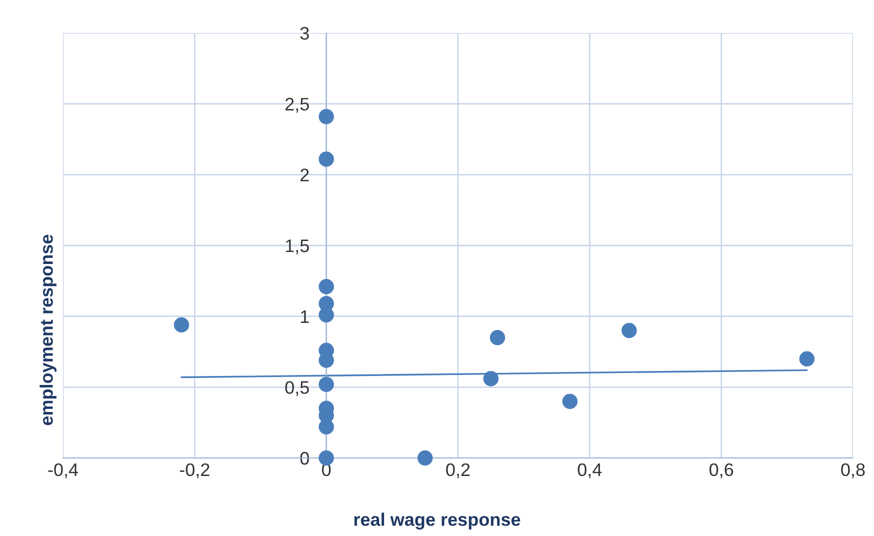  What do you see at coordinates (590, 470) in the screenshot?
I see `x-tick-label: 0,4` at bounding box center [590, 470].